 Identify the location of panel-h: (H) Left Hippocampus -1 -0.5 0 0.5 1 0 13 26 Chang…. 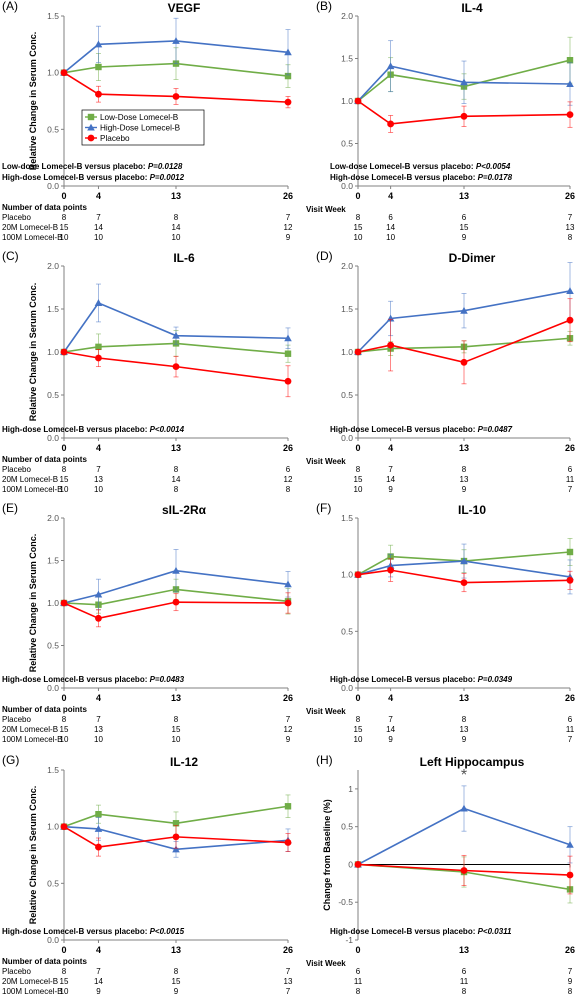
(440, 874).